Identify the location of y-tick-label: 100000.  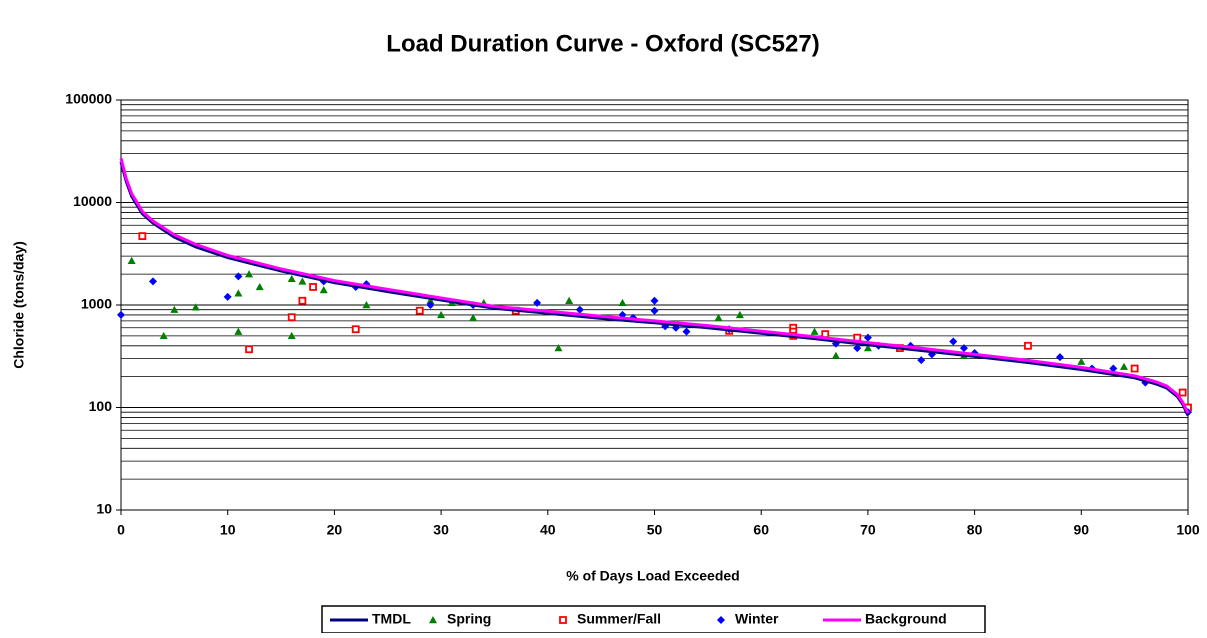
(88, 99).